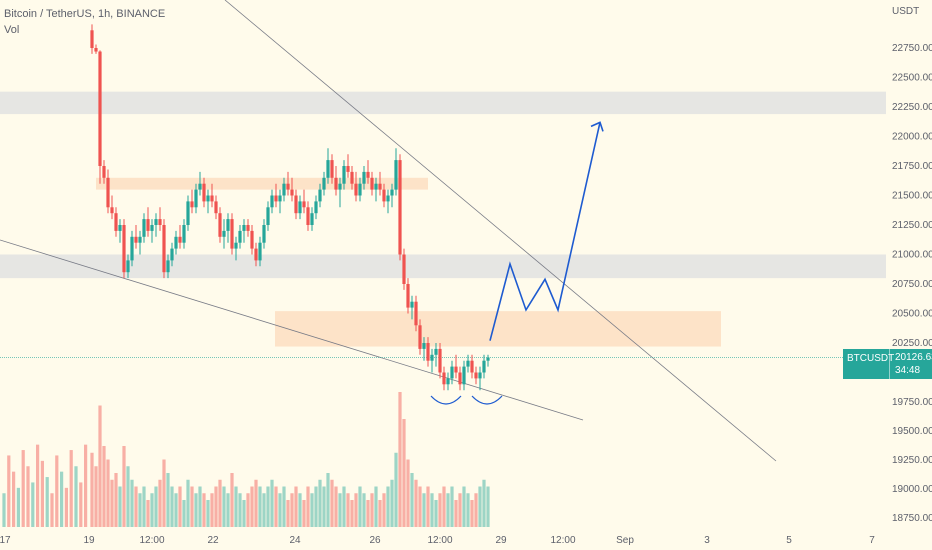 This screenshot has height=550, width=932. What do you see at coordinates (597, 126) in the screenshot?
I see `projection-arrowhead` at bounding box center [597, 126].